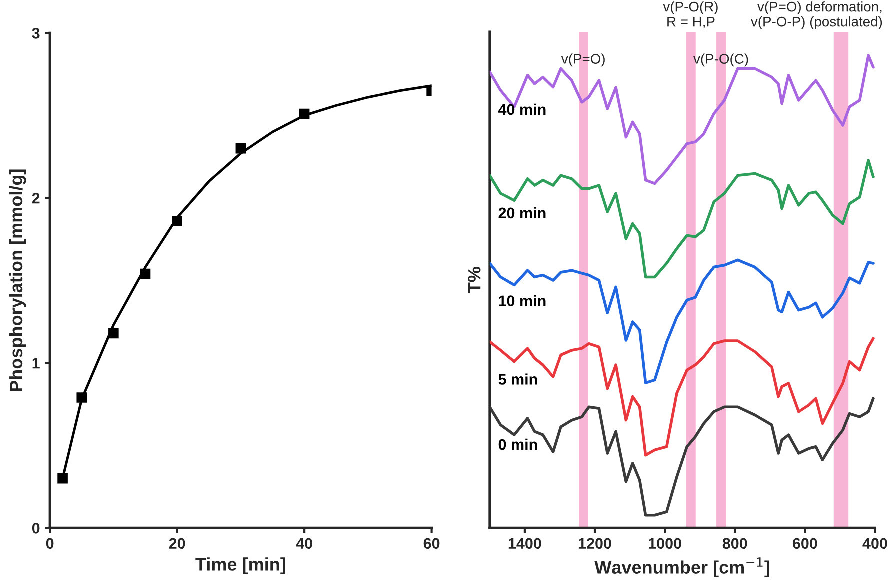 The height and width of the screenshot is (581, 894). I want to click on y-tick-label: 2, so click(36, 198).